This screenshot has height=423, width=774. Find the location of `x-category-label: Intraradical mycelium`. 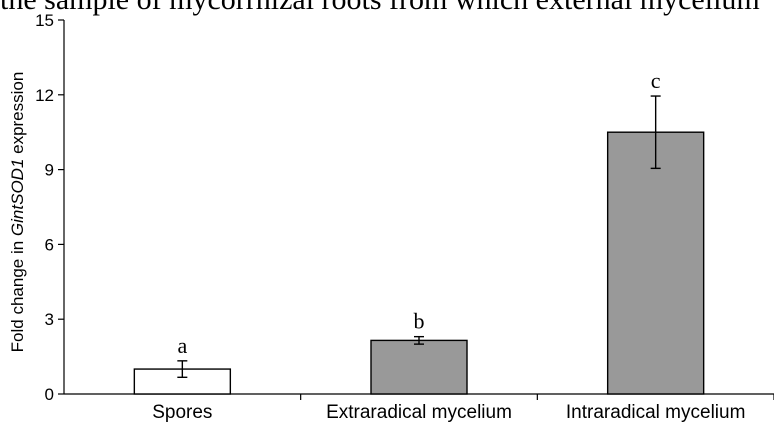

x-category-label: Intraradical mycelium is located at coordinates (656, 412).